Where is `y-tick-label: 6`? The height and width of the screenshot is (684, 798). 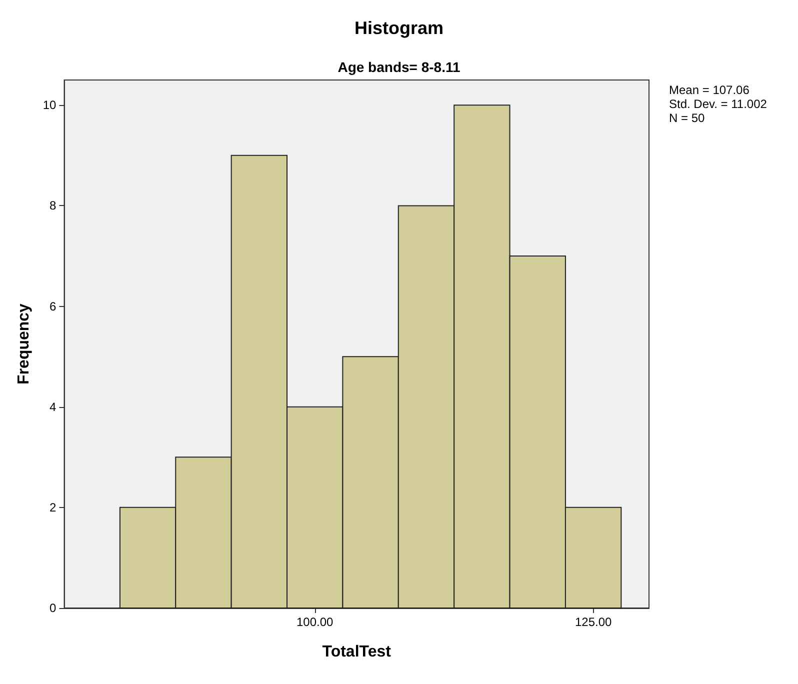 y-tick-label: 6 is located at coordinates (53, 306).